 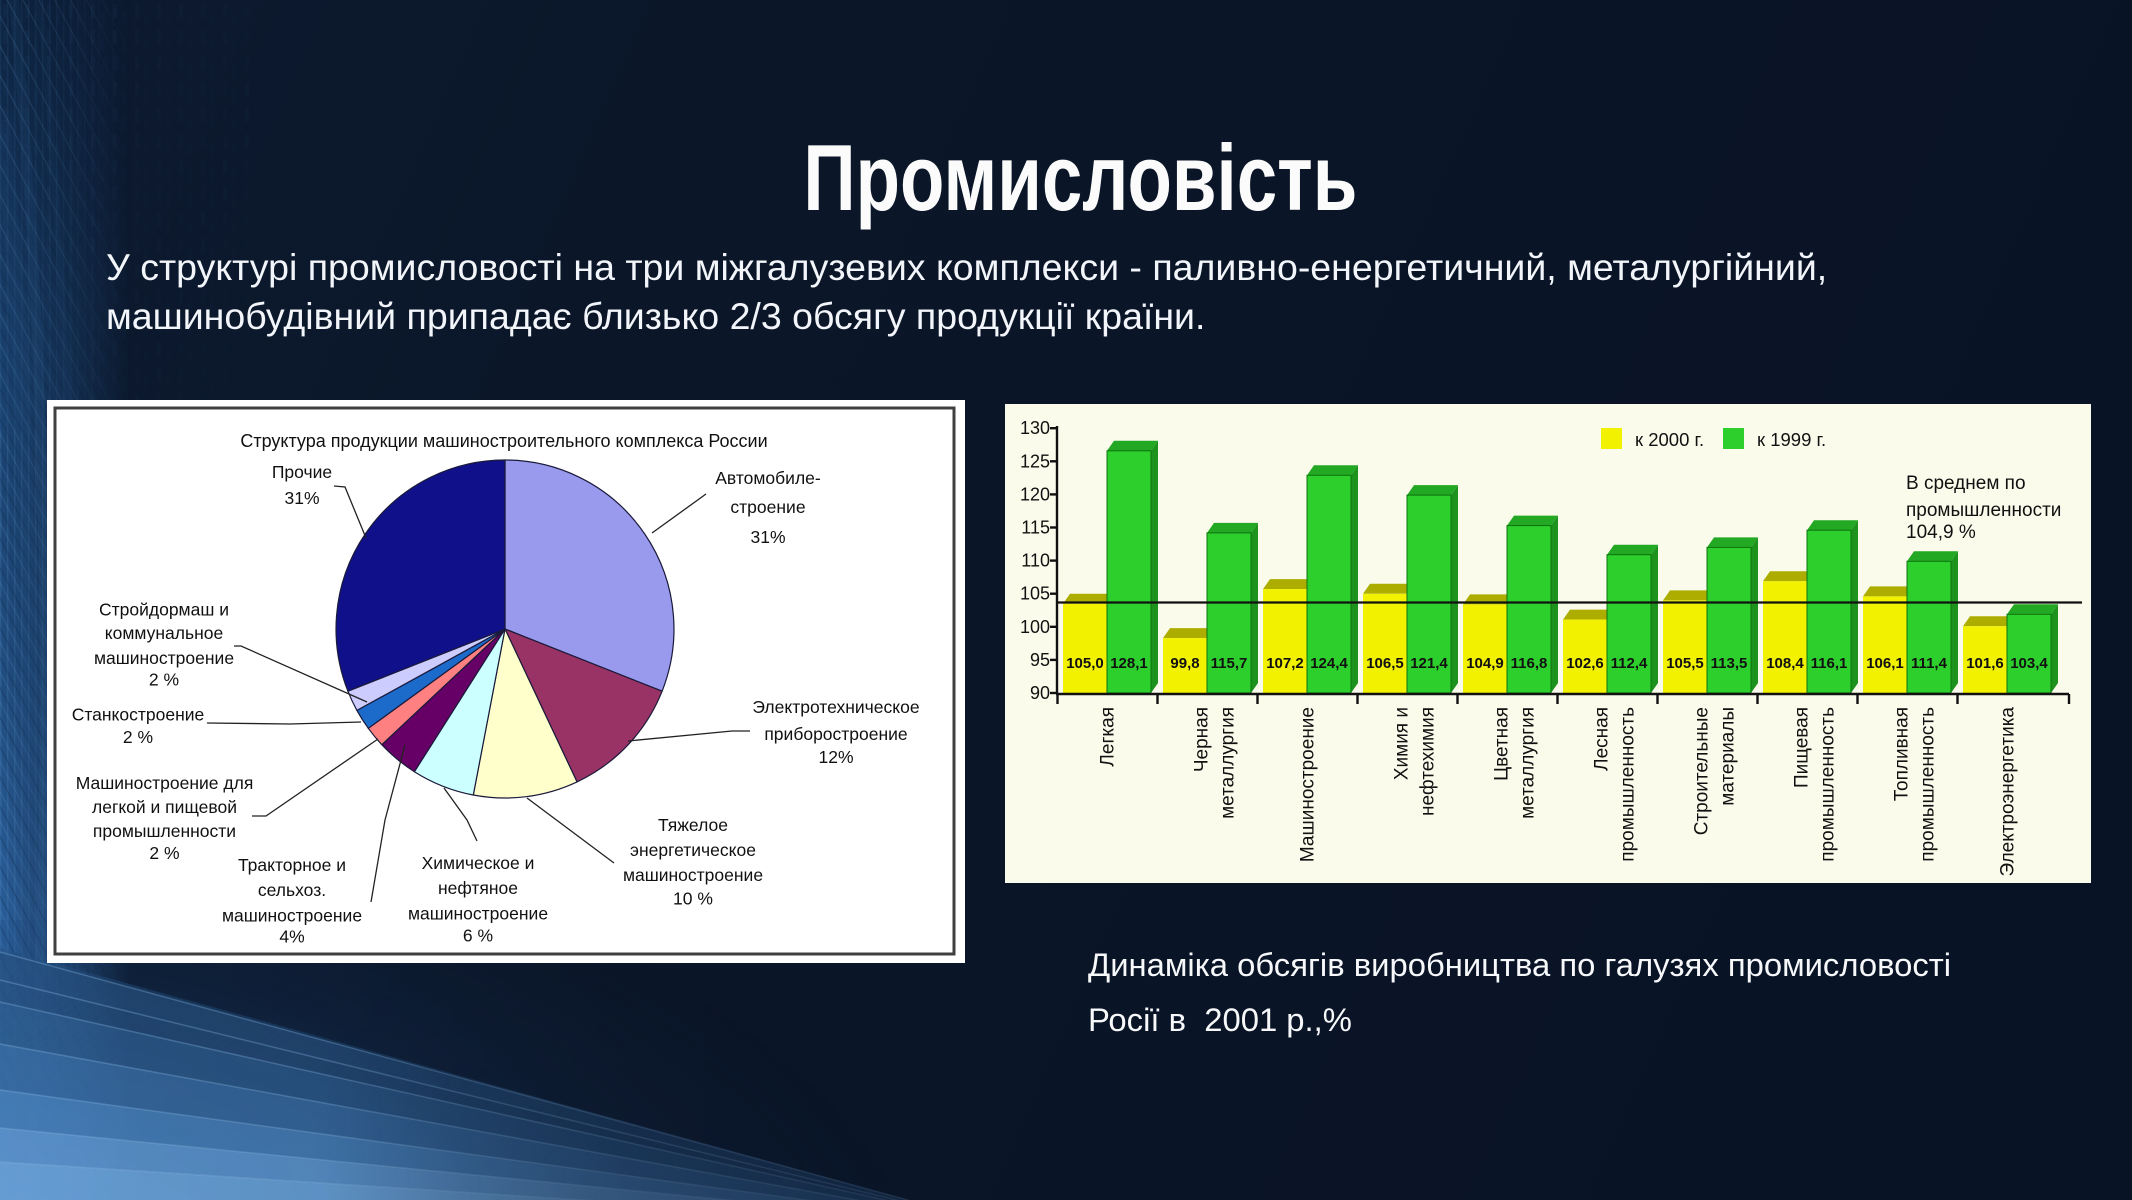 What do you see at coordinates (1402, 743) in the screenshot?
I see `svg-text: Химия и` at bounding box center [1402, 743].